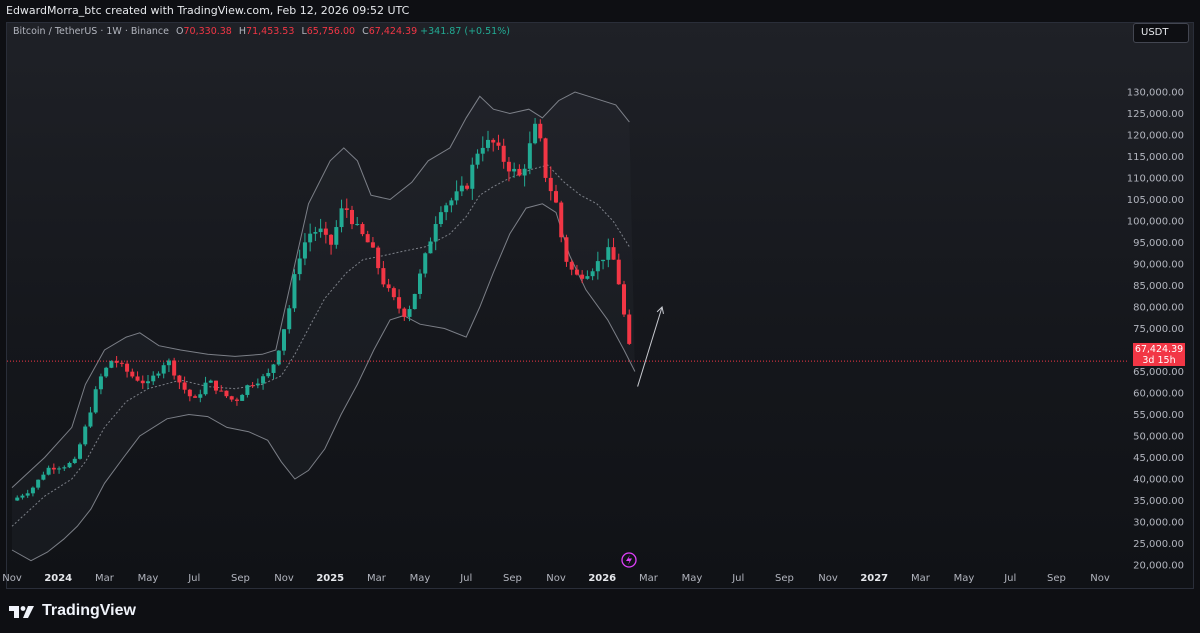 The height and width of the screenshot is (633, 1200). Describe the element at coordinates (1155, 114) in the screenshot. I see `y-tick-label: 125,000.00` at that location.